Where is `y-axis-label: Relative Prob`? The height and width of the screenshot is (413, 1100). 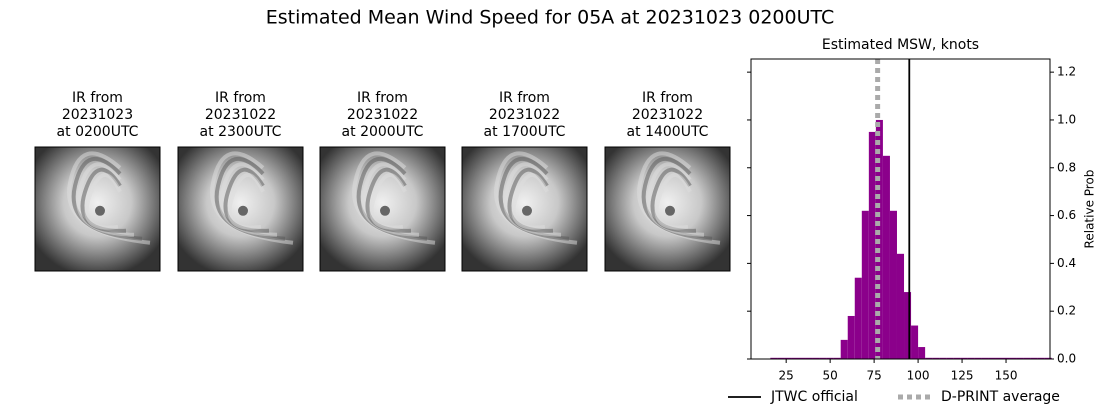 y-axis-label: Relative Prob is located at coordinates (1090, 209).